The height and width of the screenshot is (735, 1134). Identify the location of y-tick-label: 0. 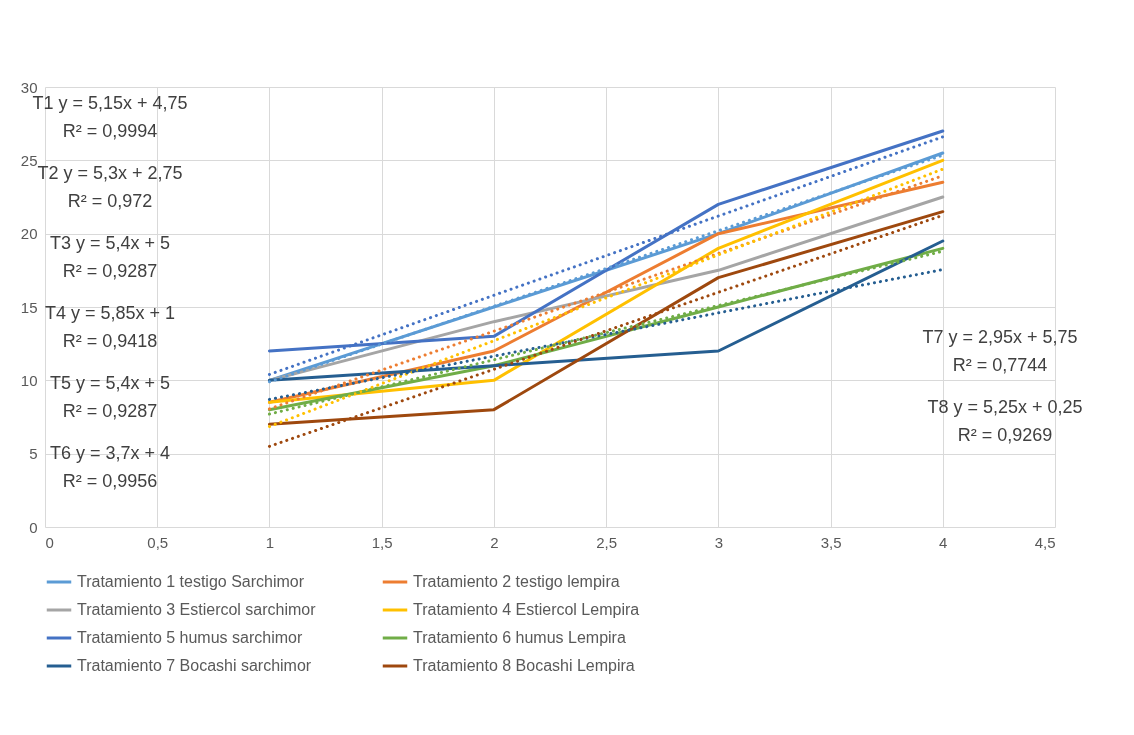
(33, 527).